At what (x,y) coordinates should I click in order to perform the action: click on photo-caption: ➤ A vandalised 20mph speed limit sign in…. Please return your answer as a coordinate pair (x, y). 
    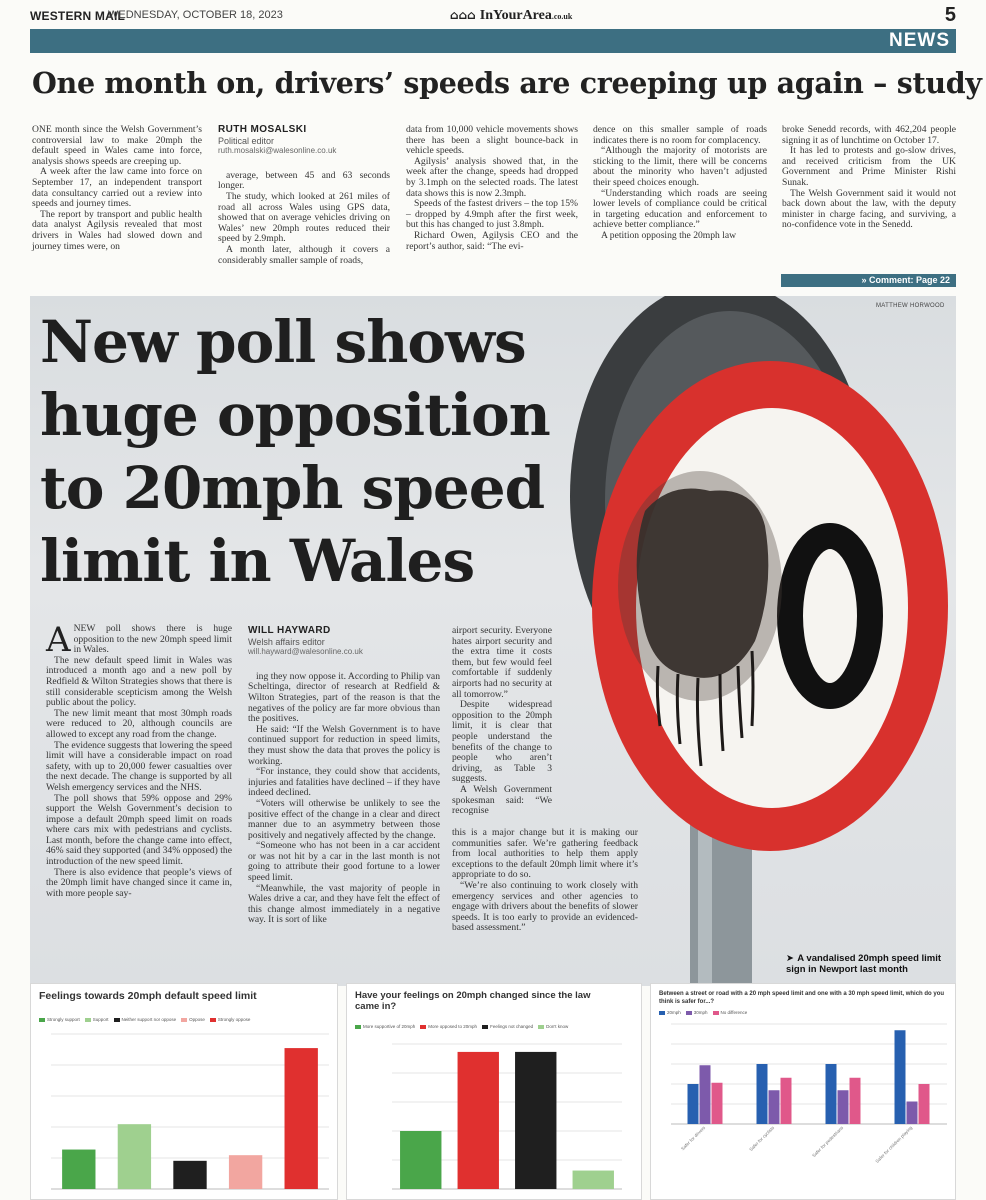
    Looking at the image, I should click on (870, 964).